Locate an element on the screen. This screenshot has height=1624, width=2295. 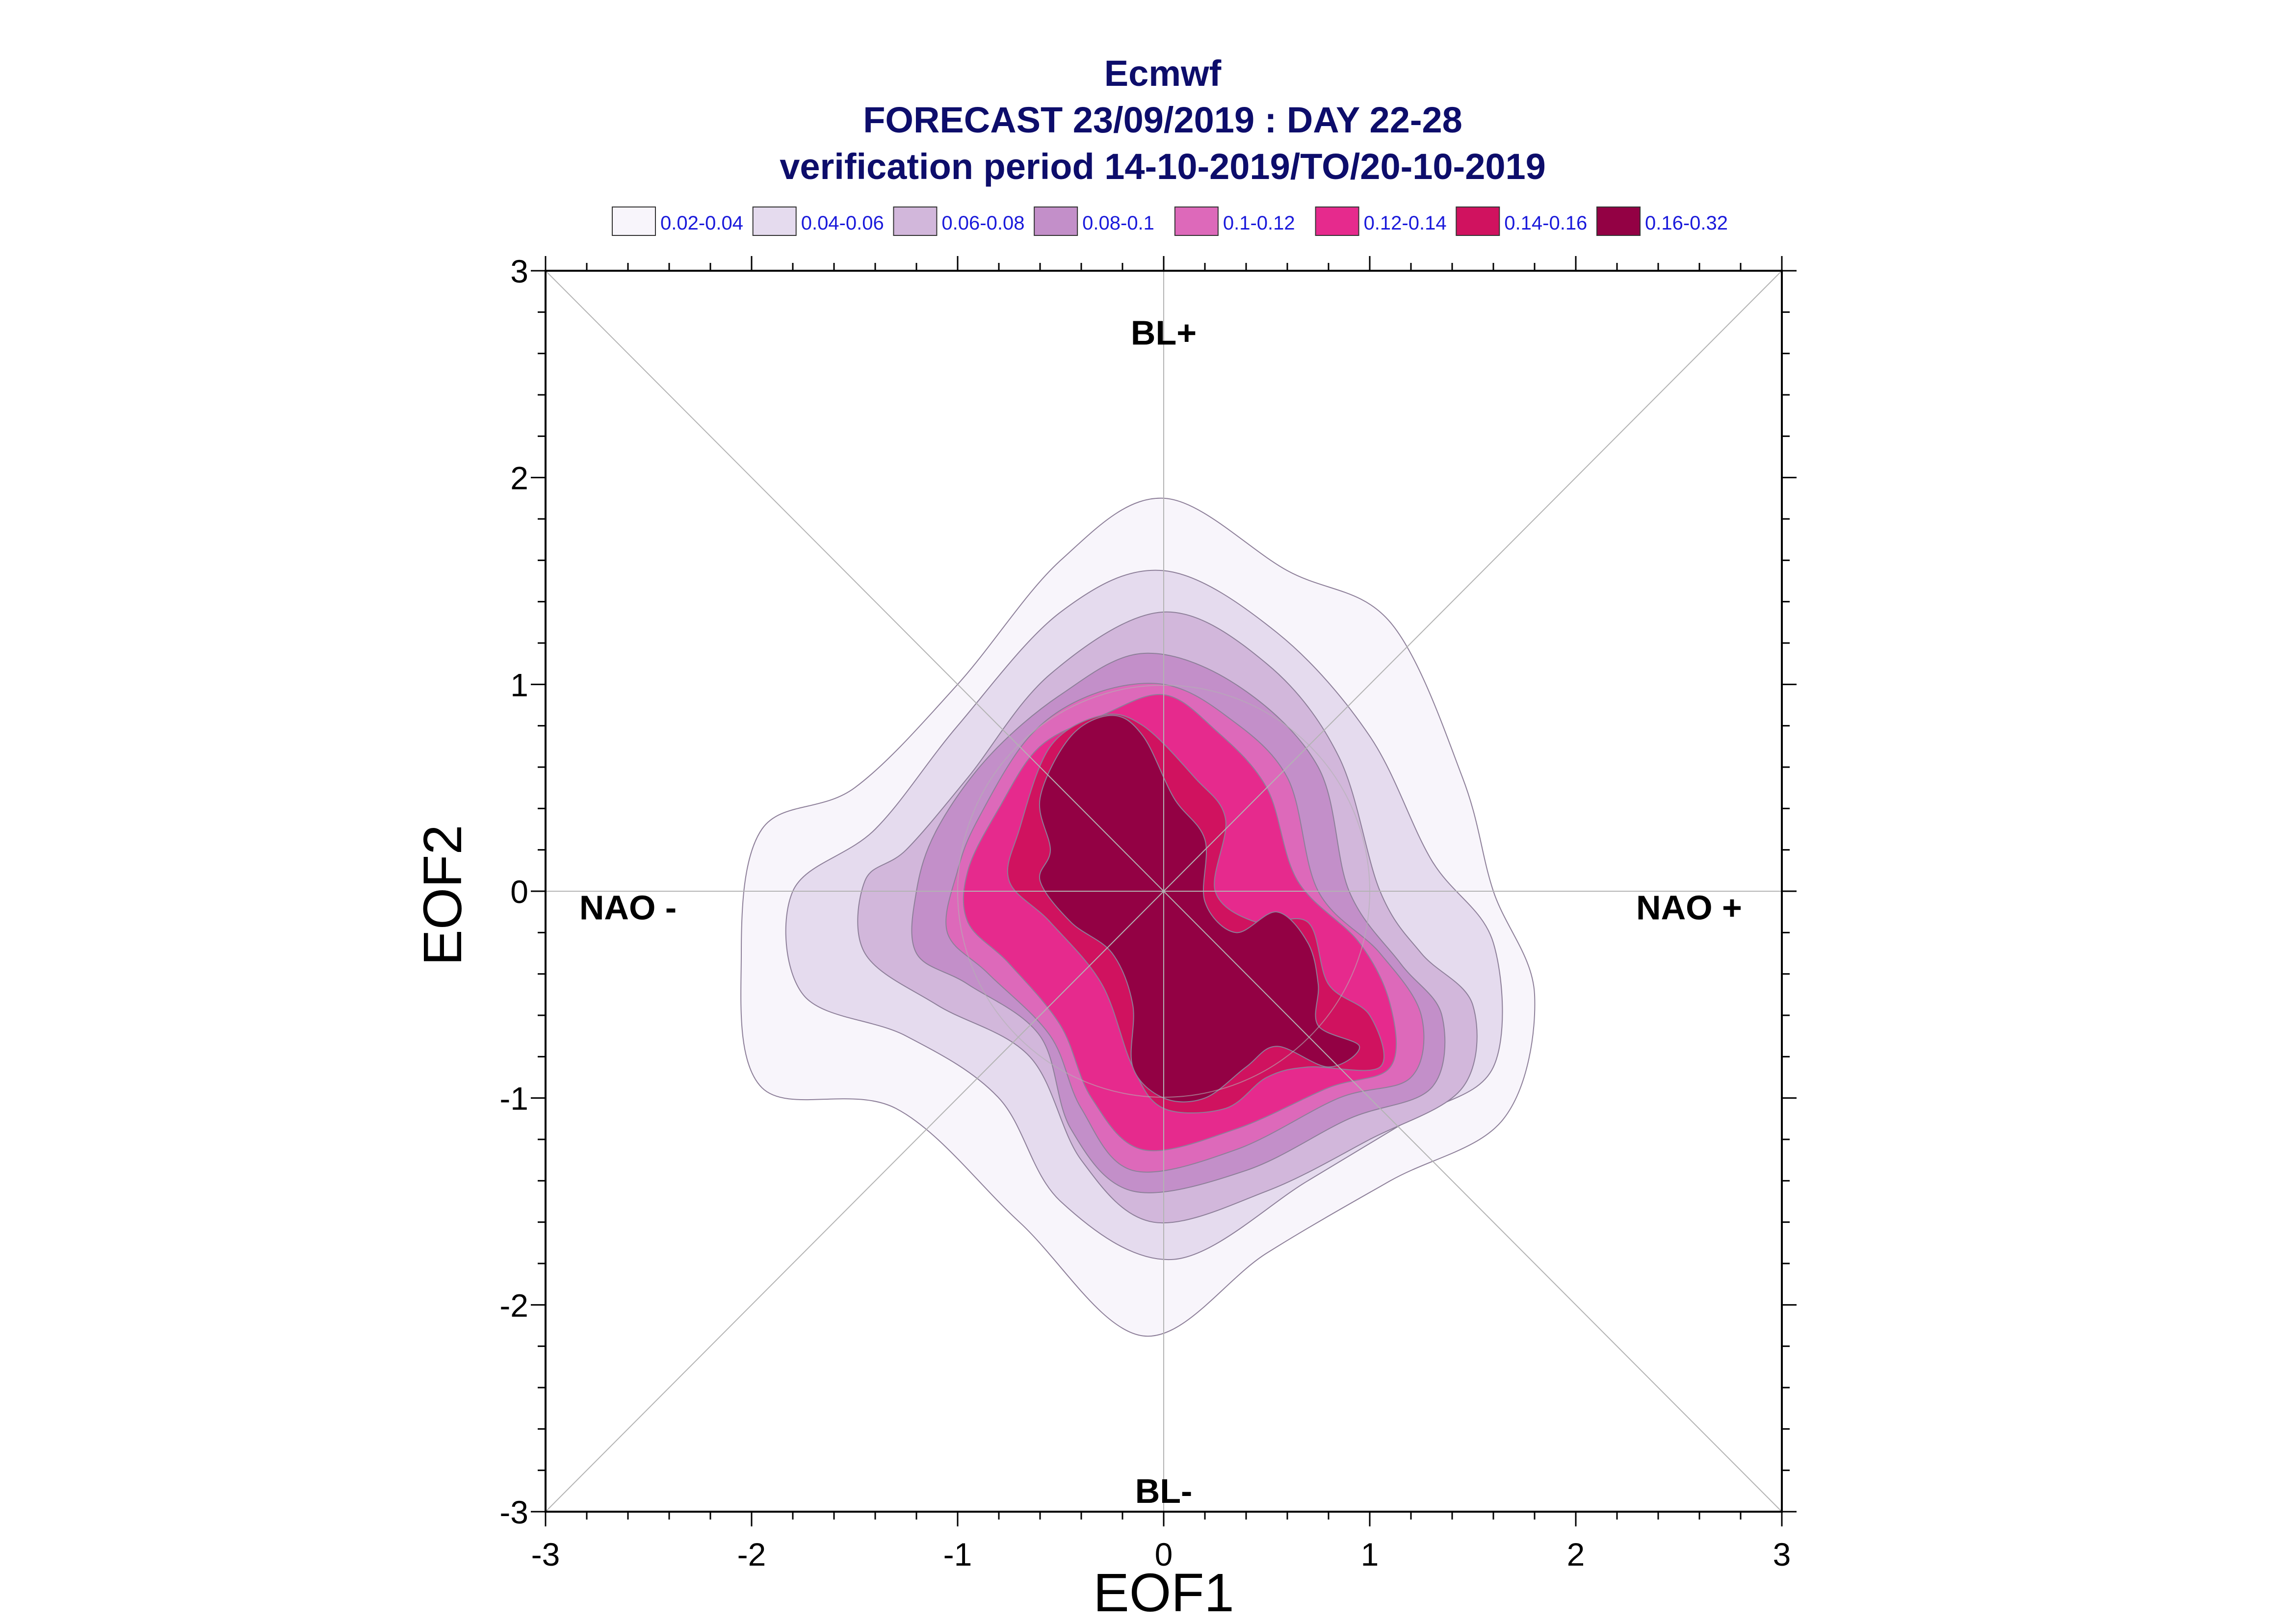
region-label: BL- is located at coordinates (1164, 1491).